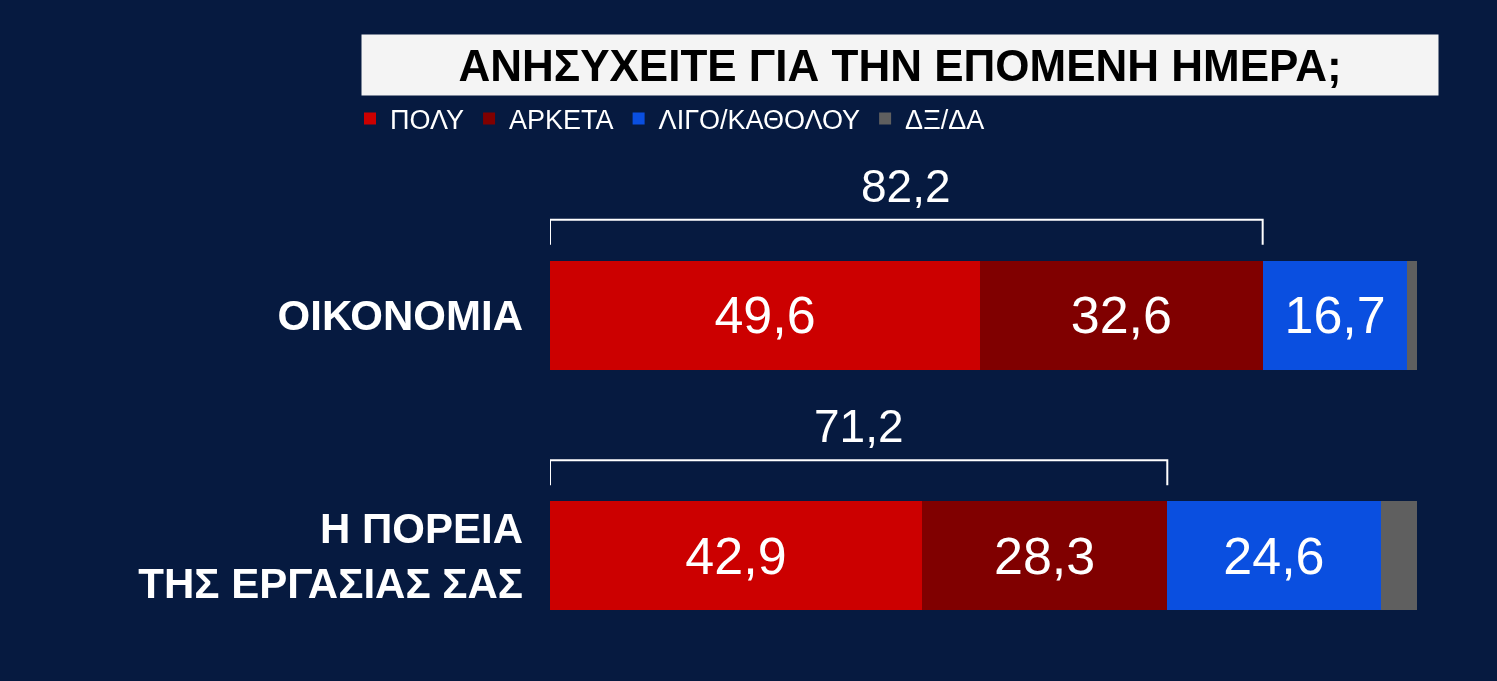 The height and width of the screenshot is (681, 1497). What do you see at coordinates (561, 120) in the screenshot?
I see `legend-label: ΑΡΚΕΤΑ` at bounding box center [561, 120].